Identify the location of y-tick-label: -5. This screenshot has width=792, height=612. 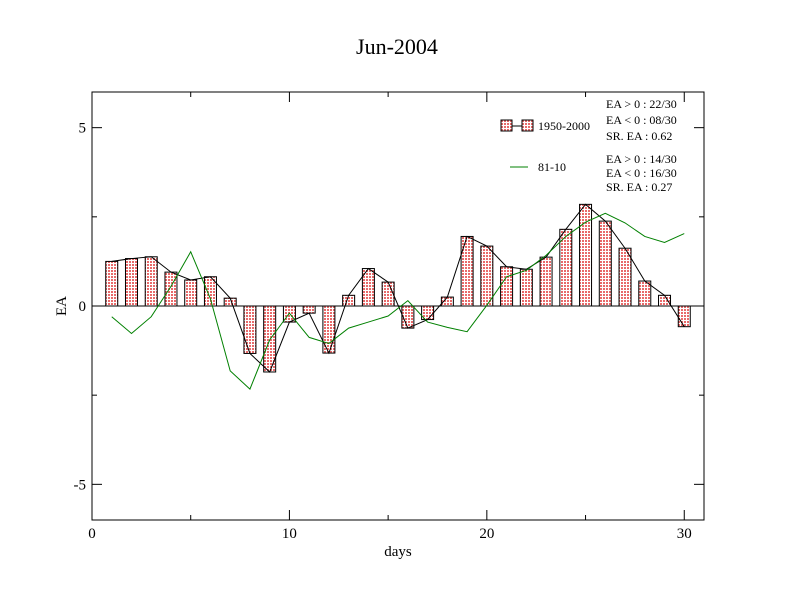
(80, 485).